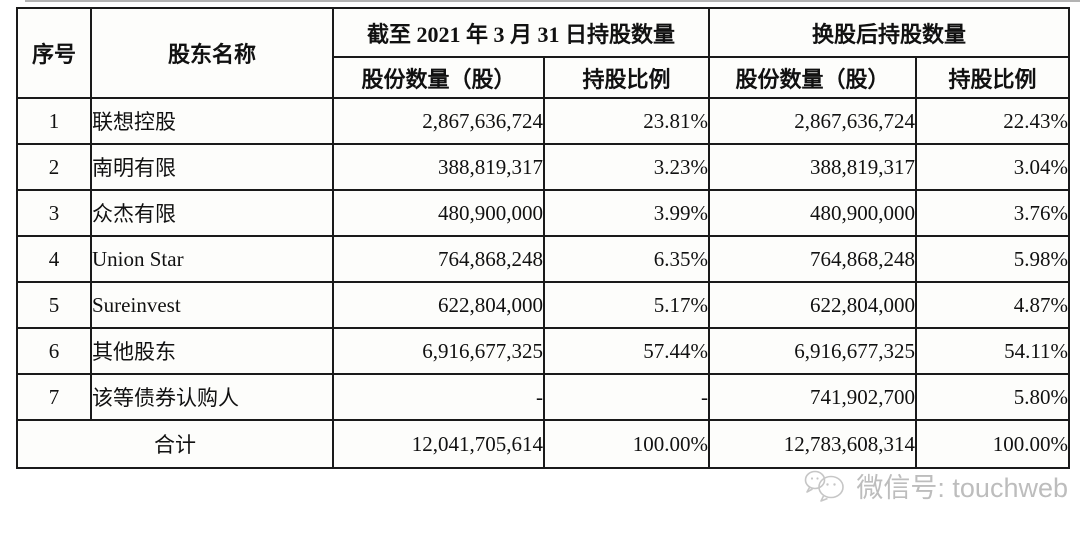 The height and width of the screenshot is (539, 1080). Describe the element at coordinates (212, 259) in the screenshot. I see `cell-shareholder-name: Union Star` at that location.